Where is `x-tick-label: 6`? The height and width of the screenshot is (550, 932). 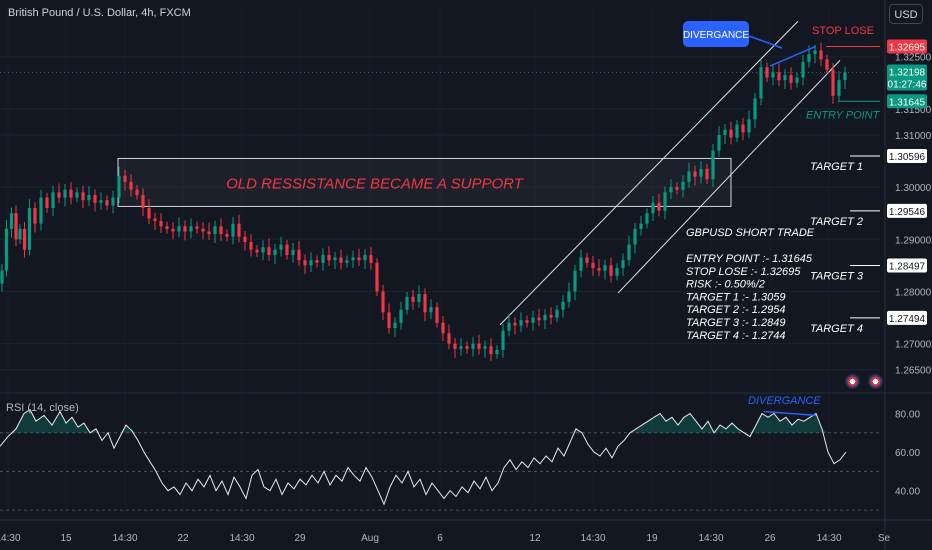
x-tick-label: 6 is located at coordinates (440, 538).